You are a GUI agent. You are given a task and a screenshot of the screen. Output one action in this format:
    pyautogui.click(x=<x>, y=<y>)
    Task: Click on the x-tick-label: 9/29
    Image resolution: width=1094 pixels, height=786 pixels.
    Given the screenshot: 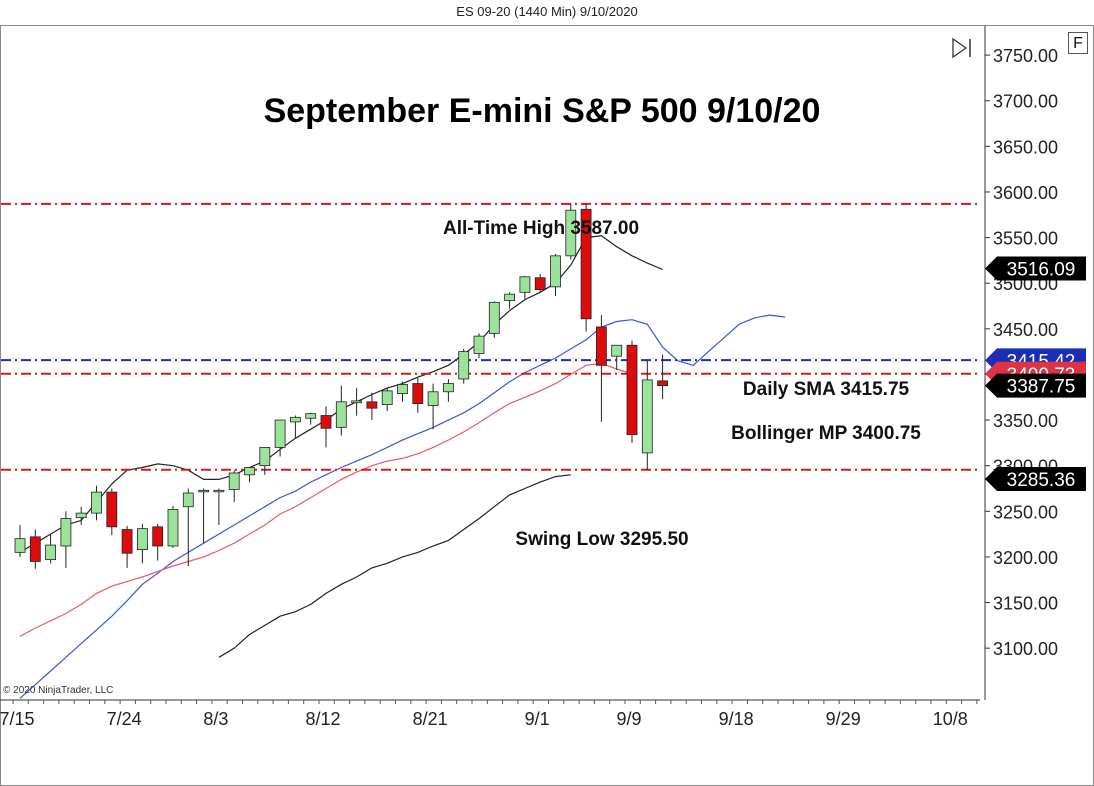 What is the action you would take?
    pyautogui.click(x=843, y=719)
    